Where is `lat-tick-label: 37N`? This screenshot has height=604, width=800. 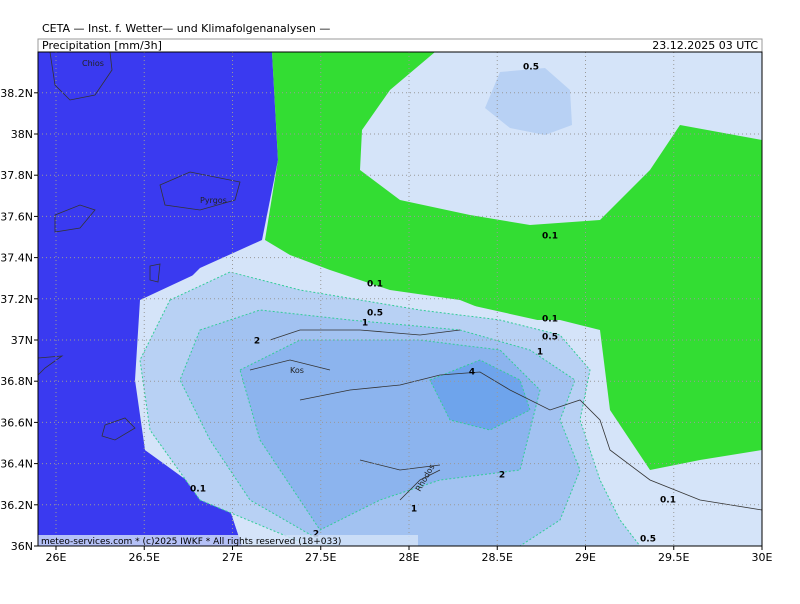
lat-tick-label: 37N is located at coordinates (22, 340).